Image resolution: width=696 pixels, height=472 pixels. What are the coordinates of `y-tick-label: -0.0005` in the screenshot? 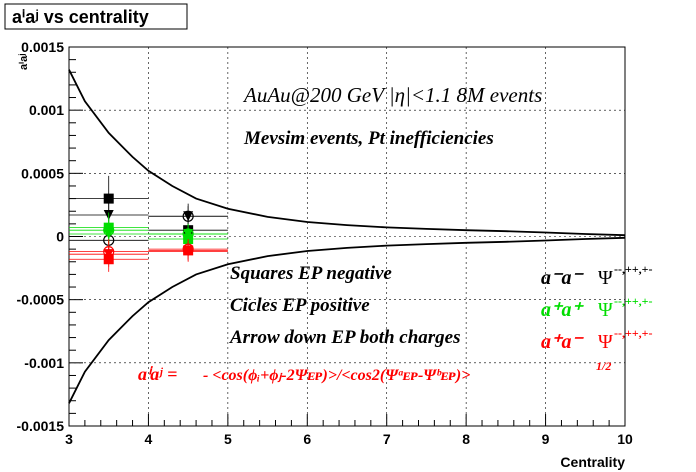 It's located at (41, 300).